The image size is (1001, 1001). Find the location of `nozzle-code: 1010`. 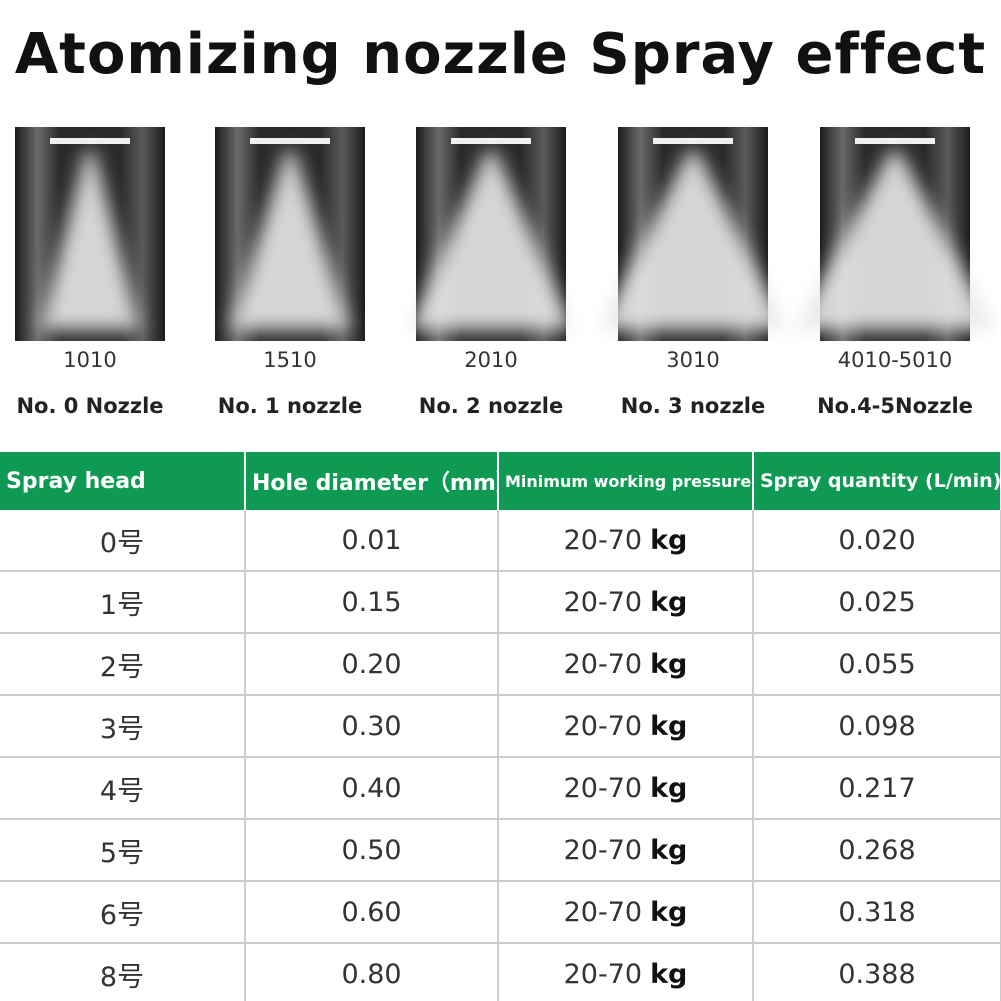

nozzle-code: 1010 is located at coordinates (90, 360).